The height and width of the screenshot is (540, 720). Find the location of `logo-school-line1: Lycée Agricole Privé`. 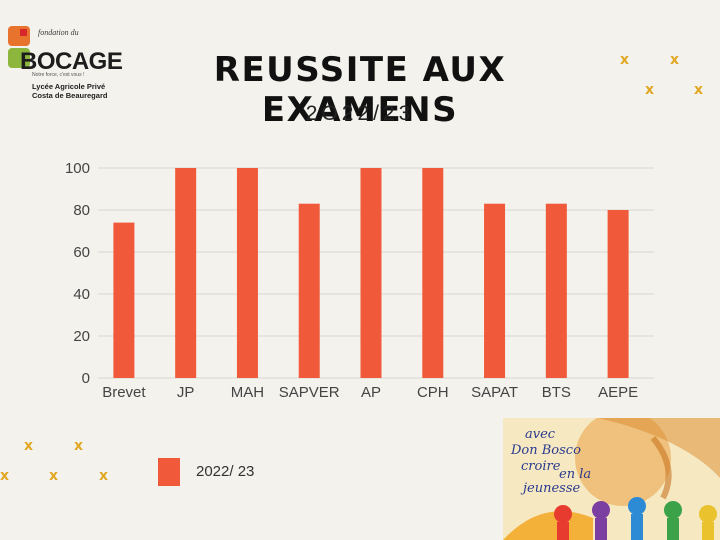

logo-school-line1: Lycée Agricole Privé is located at coordinates (69, 86).